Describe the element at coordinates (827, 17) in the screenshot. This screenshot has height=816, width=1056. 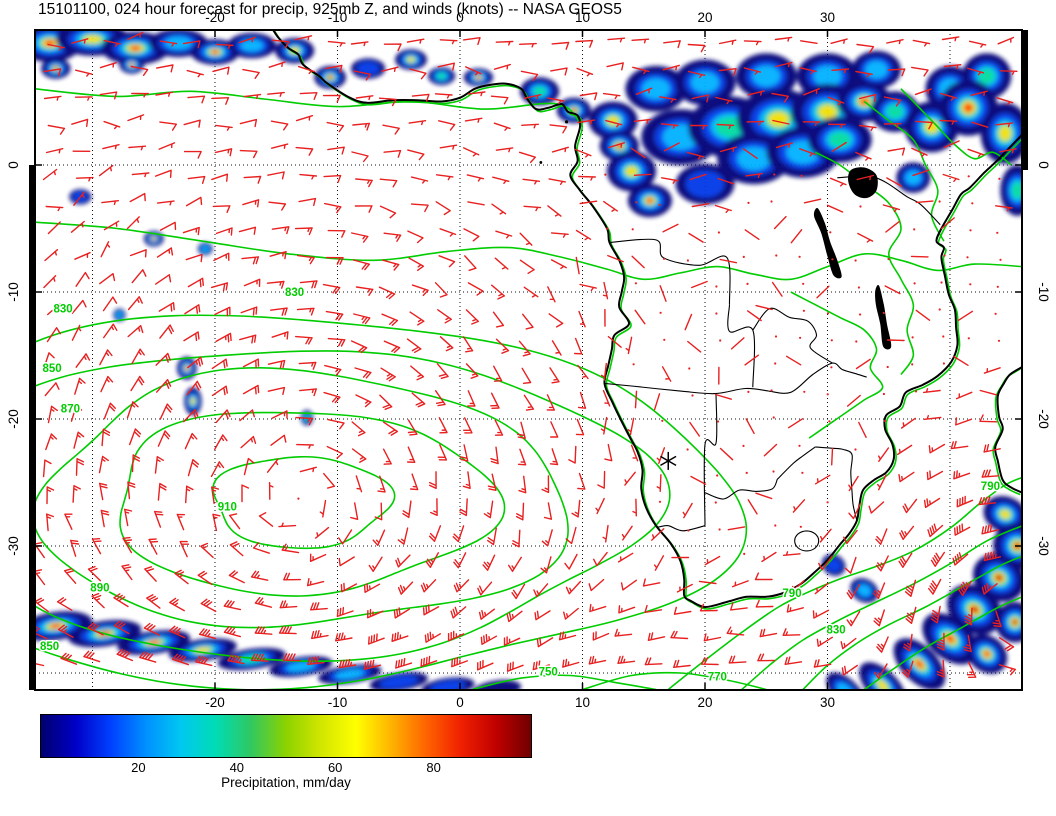
I see `x-tick-label-top: 30` at that location.